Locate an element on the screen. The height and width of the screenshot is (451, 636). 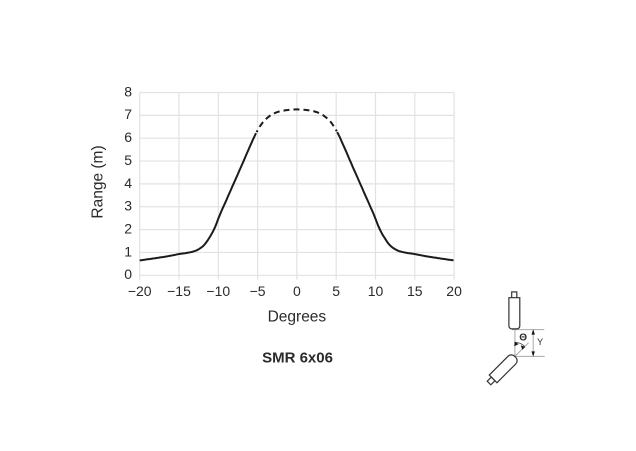
svg-text: Degrees is located at coordinates (297, 316).